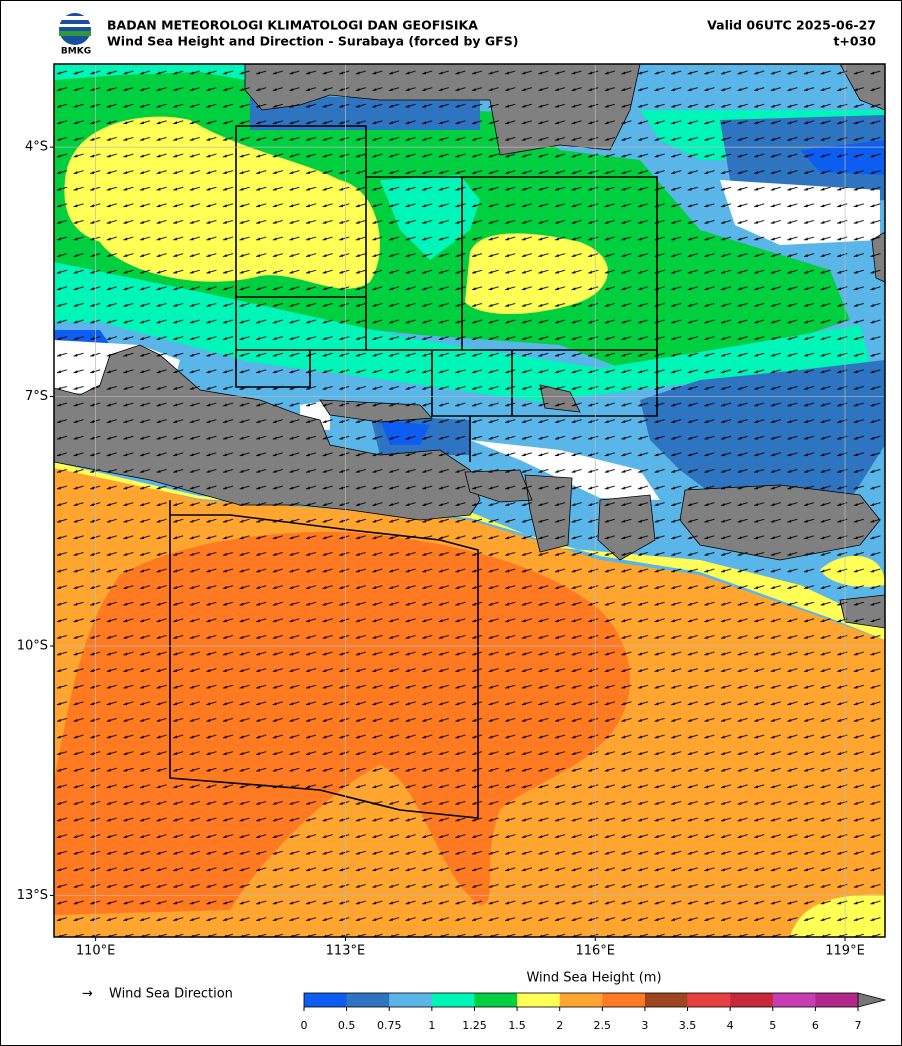 This screenshot has width=902, height=1046. I want to click on x-tick-label: 116°E, so click(595, 951).